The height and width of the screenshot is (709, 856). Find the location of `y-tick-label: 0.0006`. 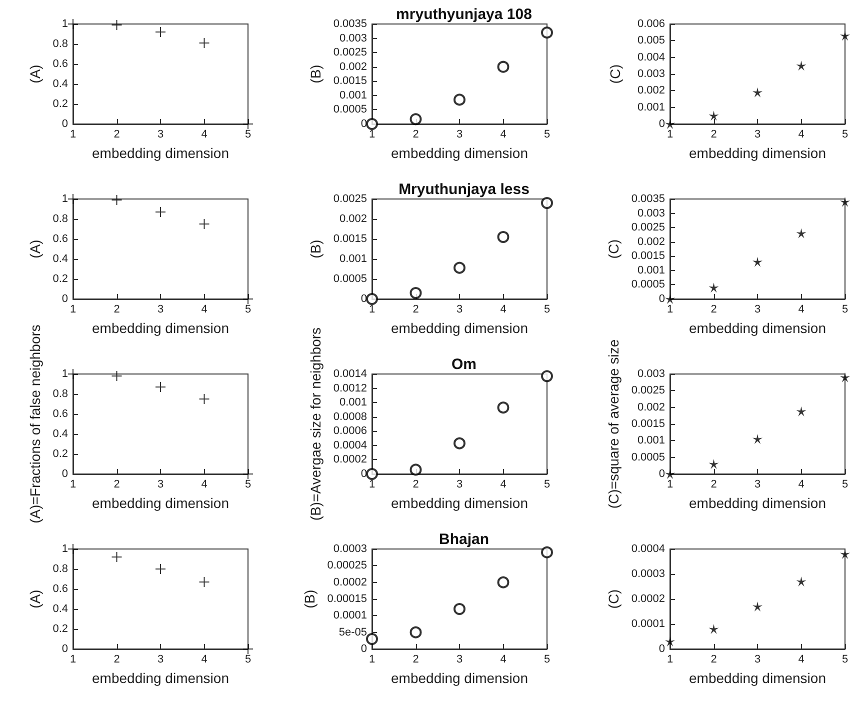

y-tick-label: 0.0006 is located at coordinates (350, 431).